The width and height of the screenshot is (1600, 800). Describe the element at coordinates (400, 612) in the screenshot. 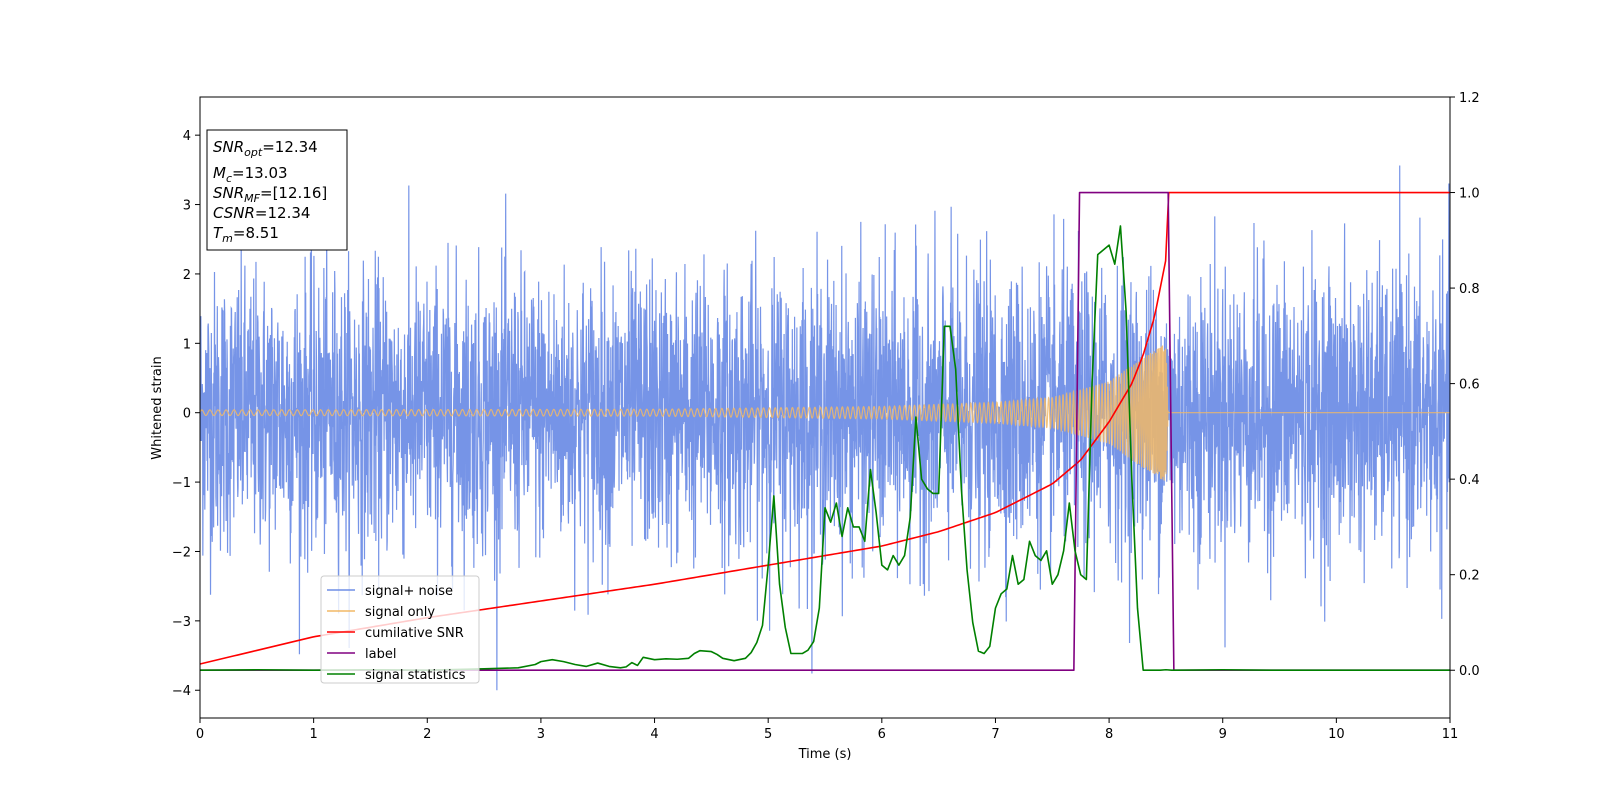

I see `legend-label-signal-only: signal only` at that location.